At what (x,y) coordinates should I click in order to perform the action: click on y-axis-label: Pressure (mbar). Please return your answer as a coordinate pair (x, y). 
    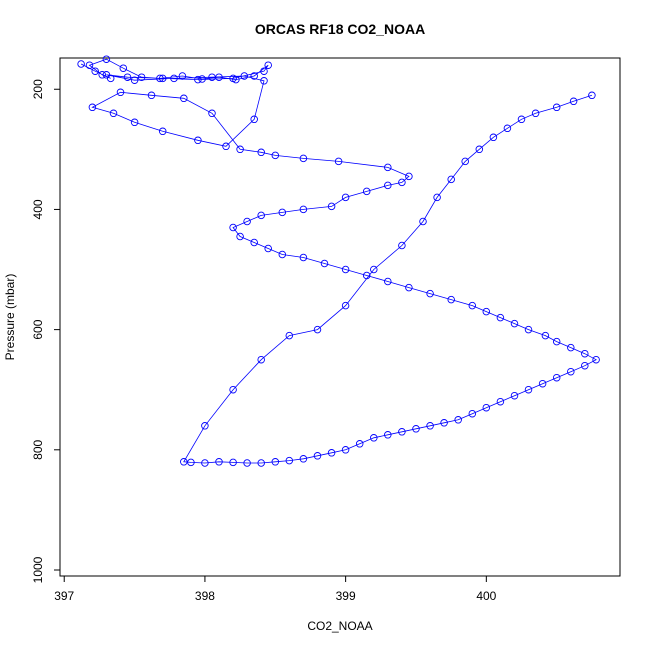
    Looking at the image, I should click on (10, 317).